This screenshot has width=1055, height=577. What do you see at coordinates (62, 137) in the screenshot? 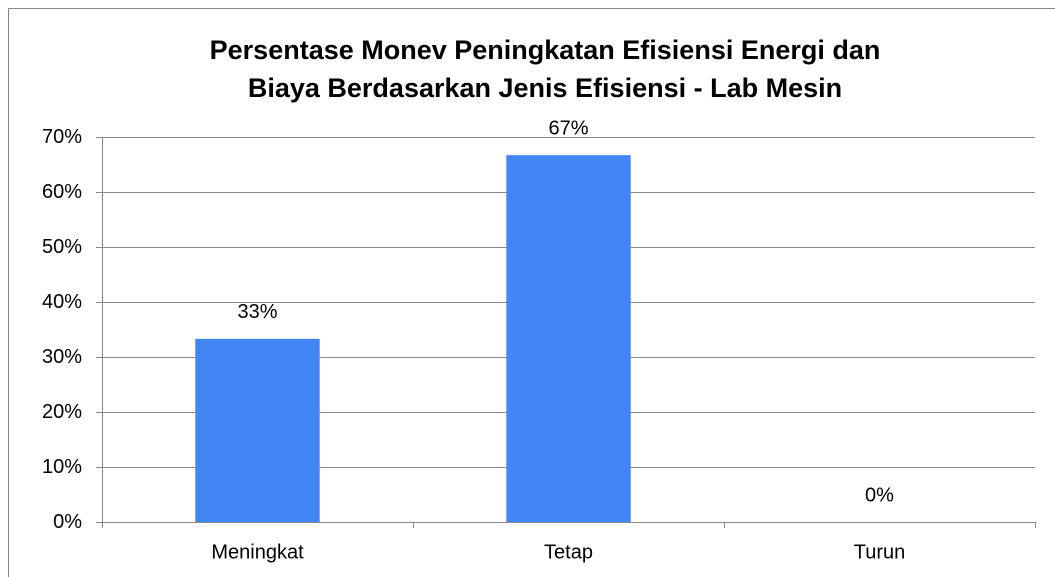
I see `y-tick-label: 70%` at bounding box center [62, 137].